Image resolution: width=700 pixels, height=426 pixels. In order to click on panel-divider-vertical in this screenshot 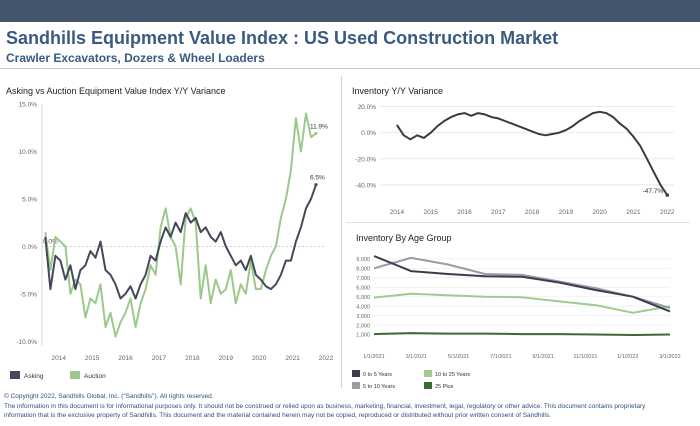, I will do `click(341, 232)`.